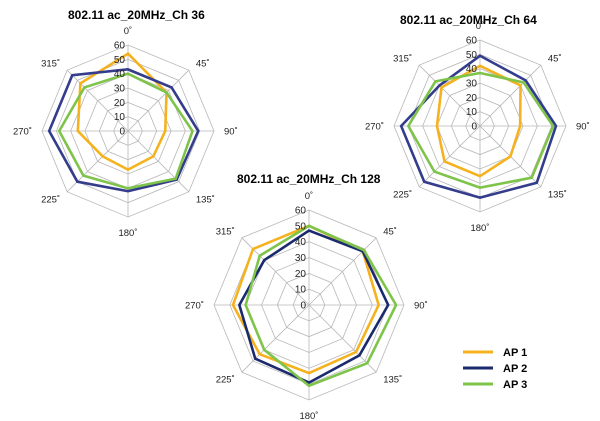  Describe the element at coordinates (495, 353) in the screenshot. I see `legend-item: AP 1` at that location.